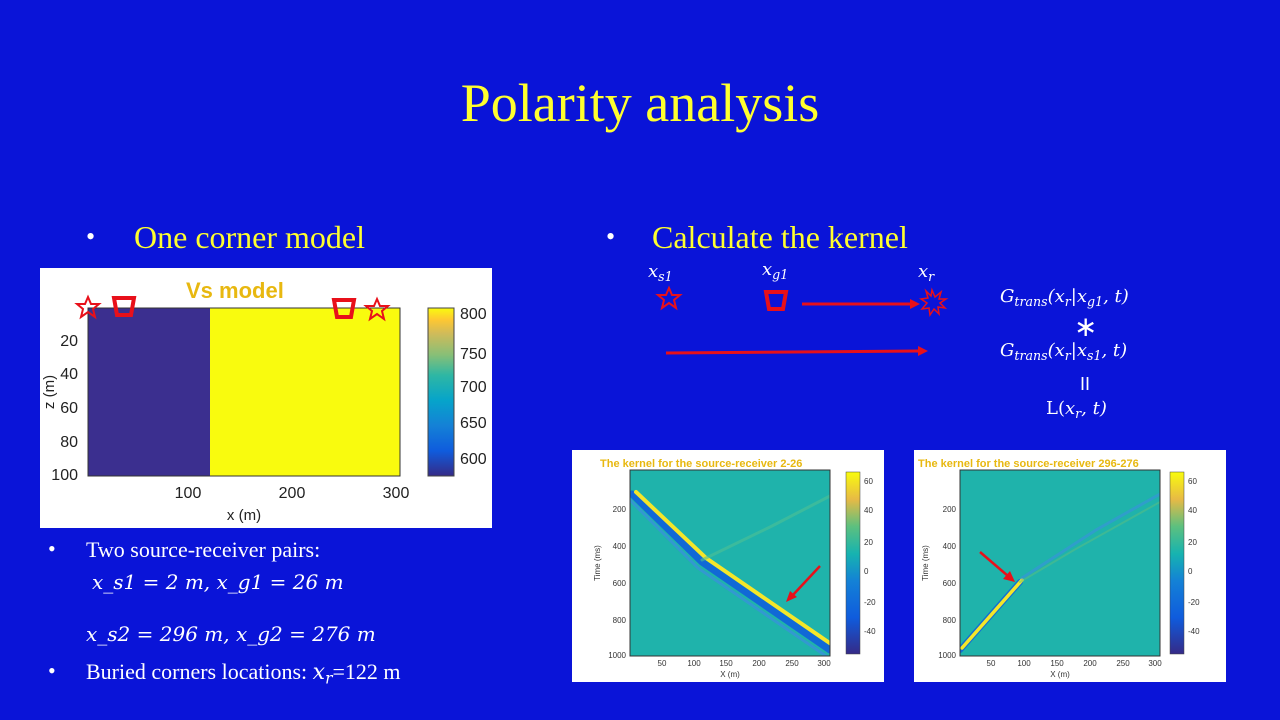 The width and height of the screenshot is (1280, 720). Describe the element at coordinates (218, 582) in the screenshot. I see `pair1-equation: x_s1 = 2 m, x_g1 = 26 m` at that location.